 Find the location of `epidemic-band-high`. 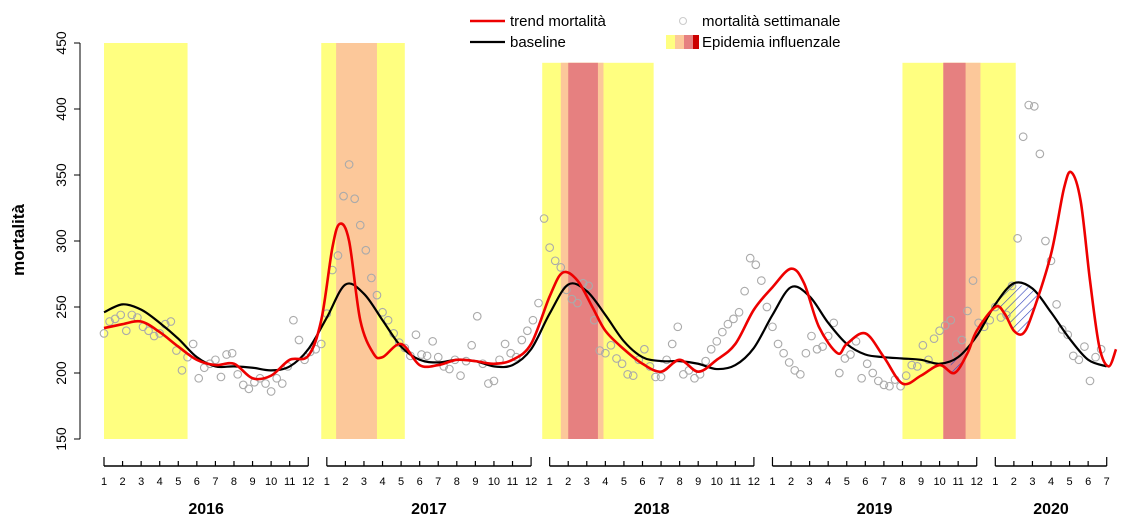

epidemic-band-high is located at coordinates (954, 251).